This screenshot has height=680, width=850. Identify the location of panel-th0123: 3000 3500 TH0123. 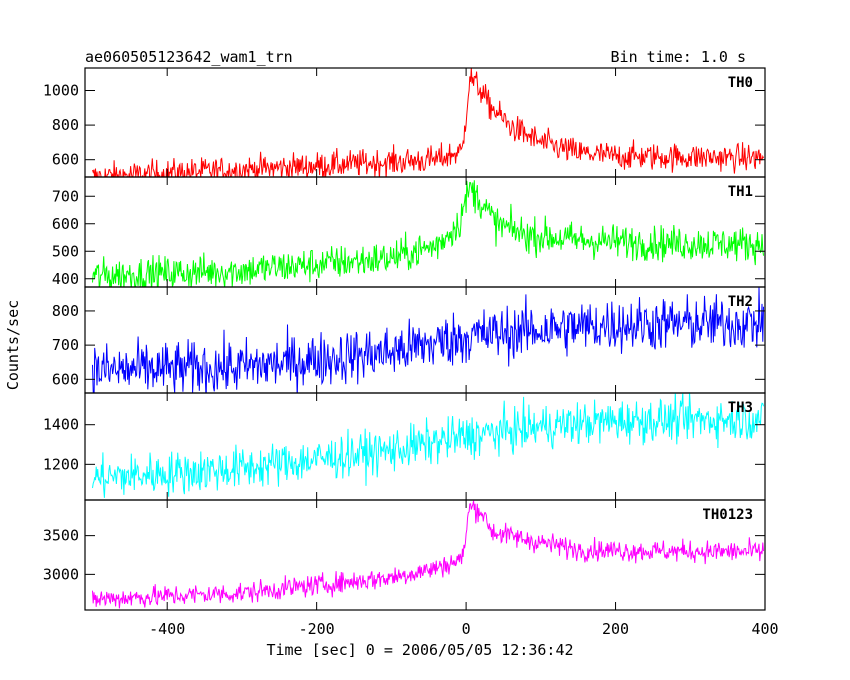
(404, 555).